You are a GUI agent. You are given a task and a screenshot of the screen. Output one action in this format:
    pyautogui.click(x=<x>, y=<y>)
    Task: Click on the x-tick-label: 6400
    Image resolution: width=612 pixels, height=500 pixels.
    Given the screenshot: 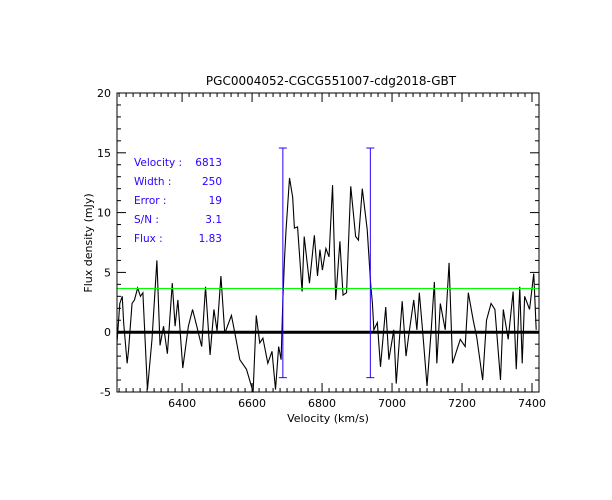 What is the action you would take?
    pyautogui.click(x=182, y=403)
    